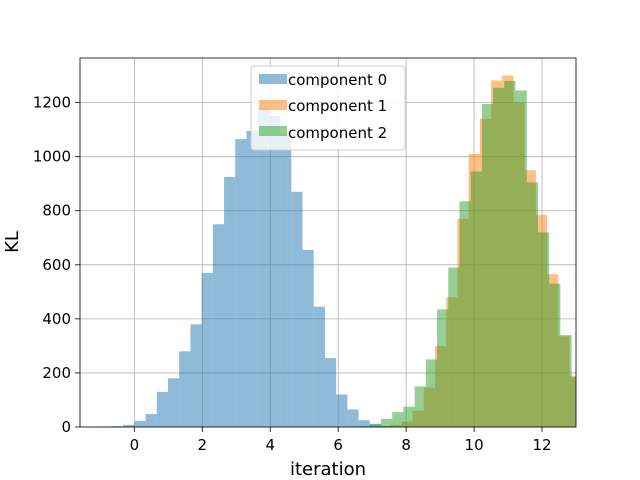  I want to click on x-axis-ticks: 0 2 4 6 8 10 12, so click(341, 440).